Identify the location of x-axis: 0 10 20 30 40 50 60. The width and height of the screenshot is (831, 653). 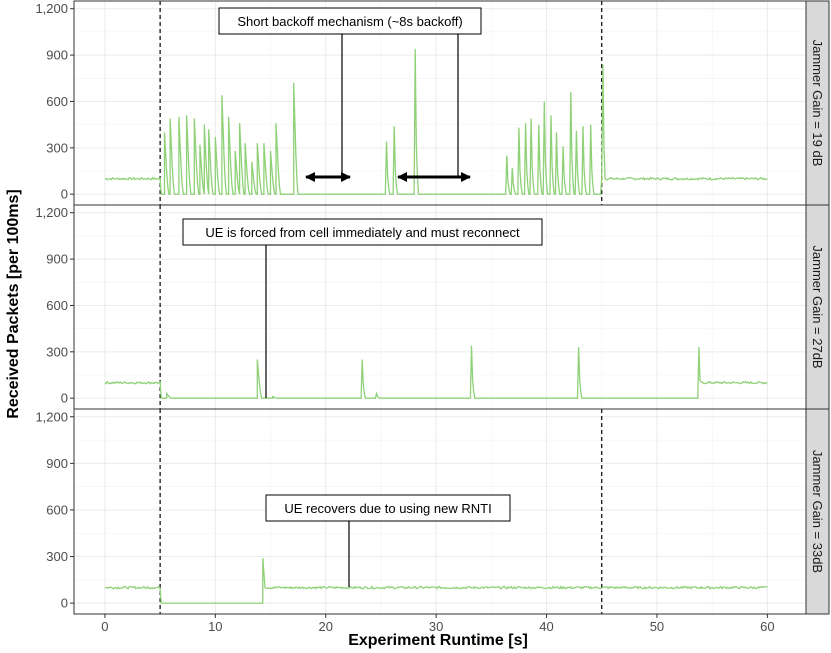
(438, 624).